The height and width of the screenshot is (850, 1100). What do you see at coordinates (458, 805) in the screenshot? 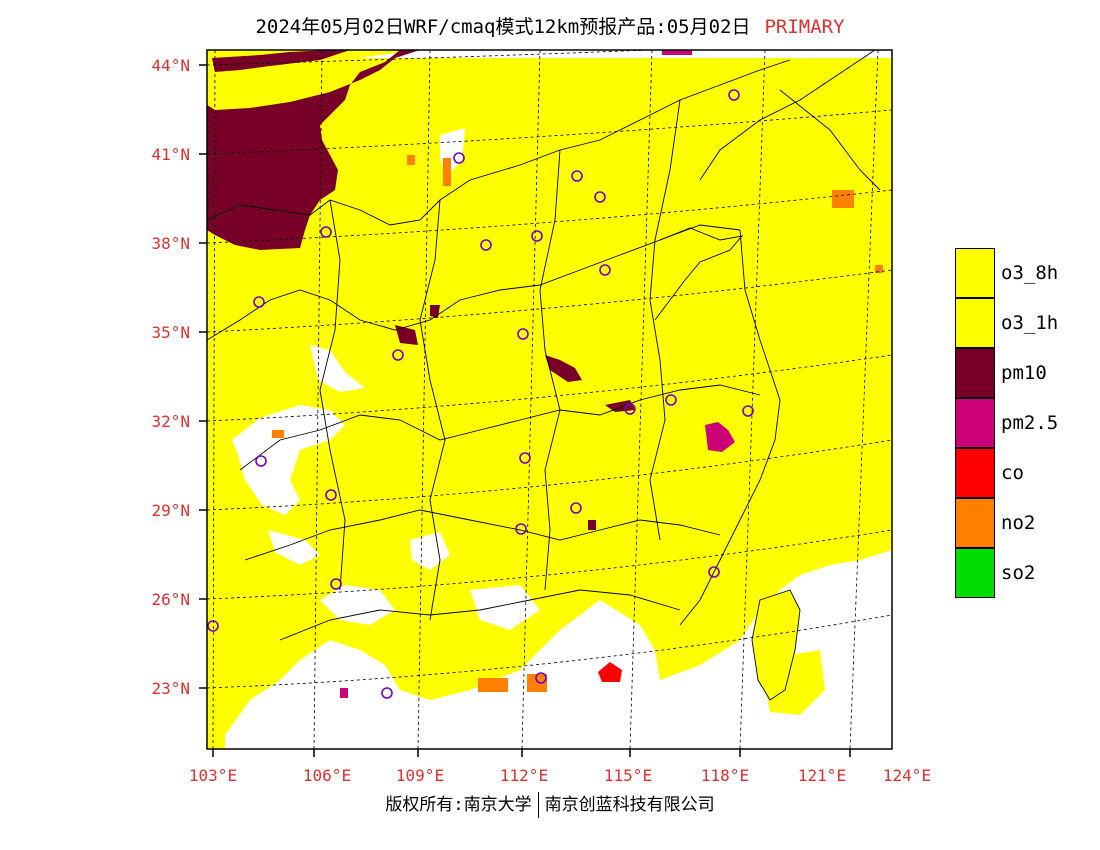
I see `copyright-left: 版权所有:南京大学` at bounding box center [458, 805].